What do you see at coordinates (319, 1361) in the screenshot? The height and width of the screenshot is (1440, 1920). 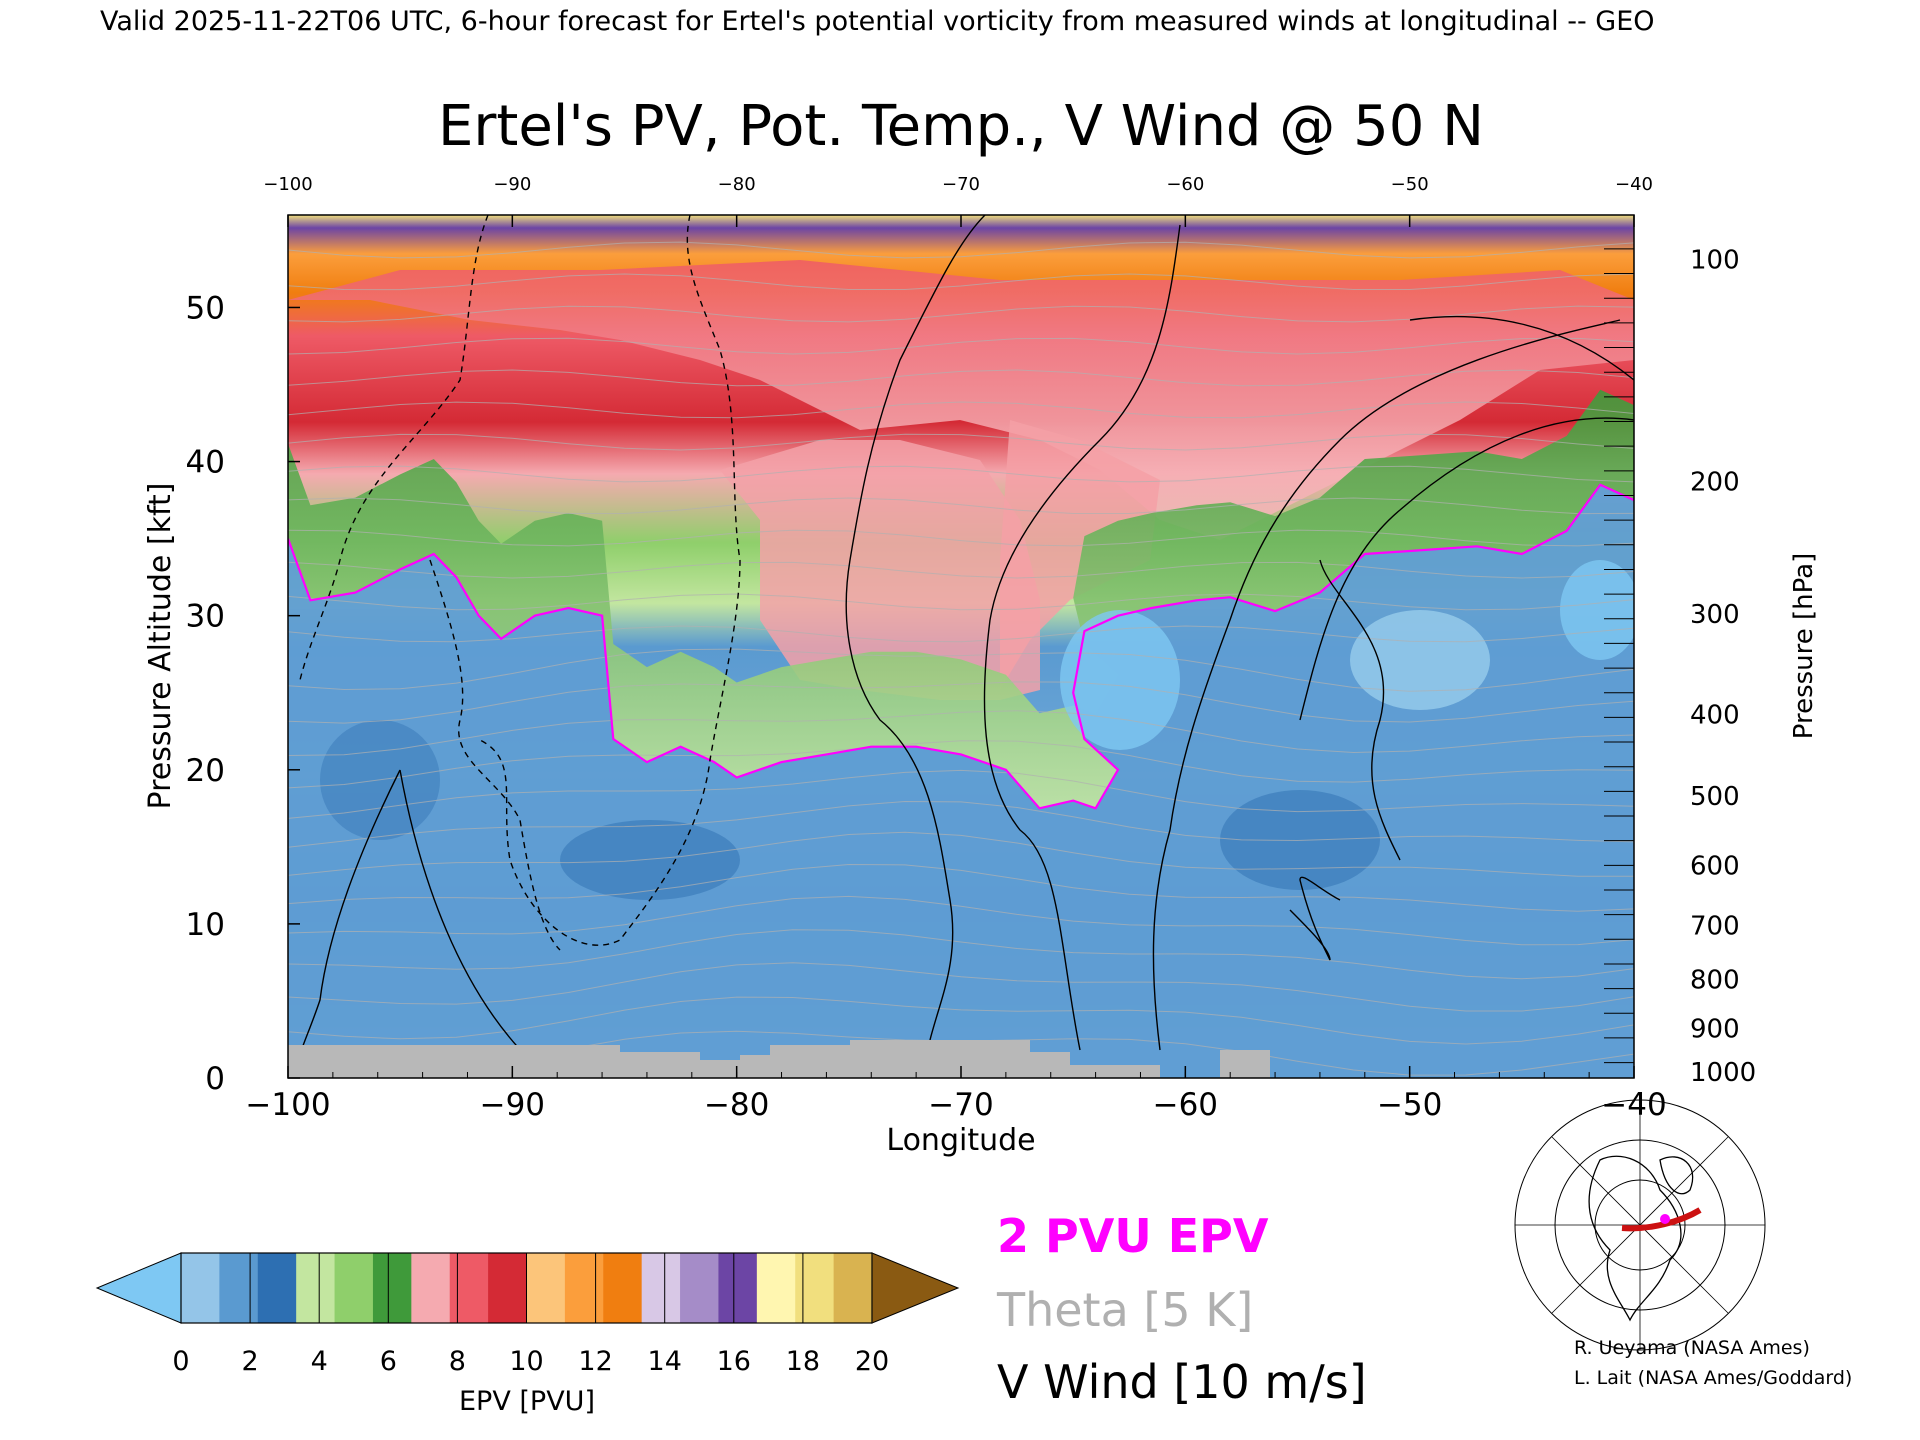 I see `colorbar-tick-label: 4` at bounding box center [319, 1361].